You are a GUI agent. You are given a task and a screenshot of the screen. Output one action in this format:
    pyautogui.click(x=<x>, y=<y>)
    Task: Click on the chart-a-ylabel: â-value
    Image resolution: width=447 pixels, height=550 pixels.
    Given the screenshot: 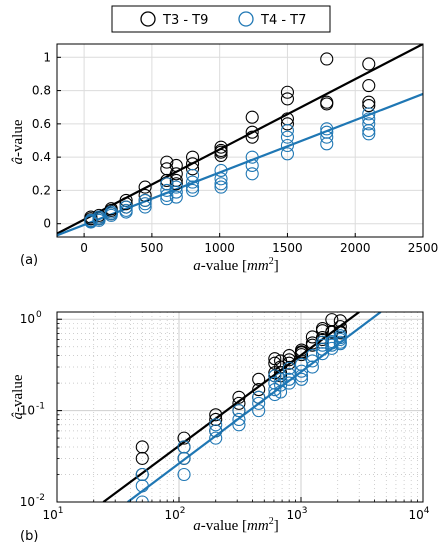 What is the action you would take?
    pyautogui.click(x=18, y=141)
    